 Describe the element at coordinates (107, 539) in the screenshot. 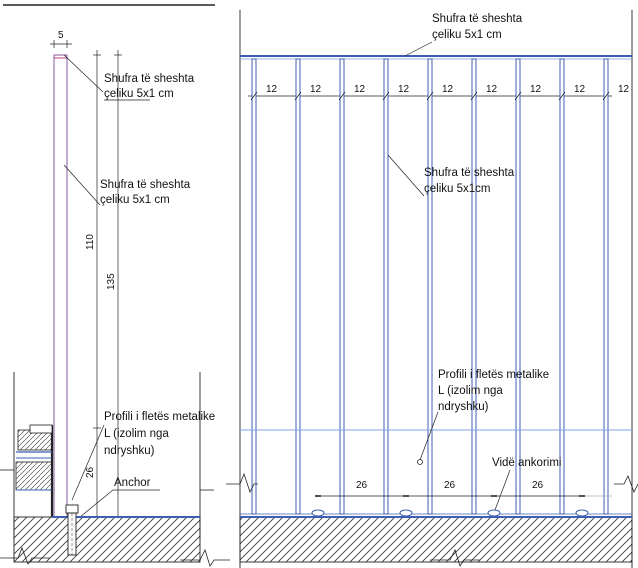

I see `concrete-slab-left` at that location.